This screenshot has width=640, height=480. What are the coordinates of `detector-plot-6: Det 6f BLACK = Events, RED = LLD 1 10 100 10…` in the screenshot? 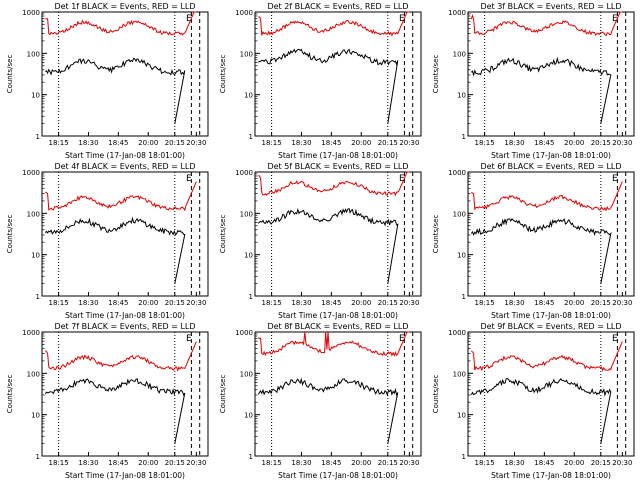 It's located at (533, 241).